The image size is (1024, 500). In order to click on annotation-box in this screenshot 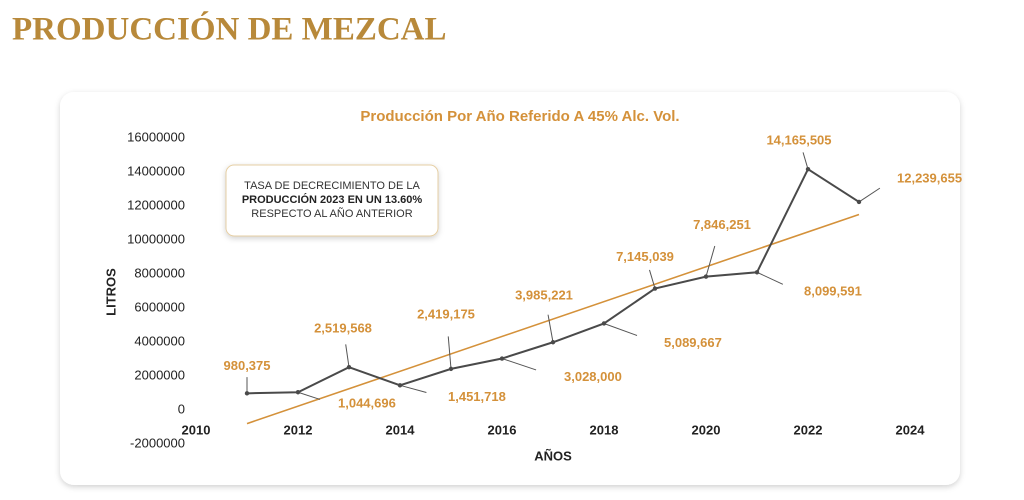, I will do `click(332, 200)`.